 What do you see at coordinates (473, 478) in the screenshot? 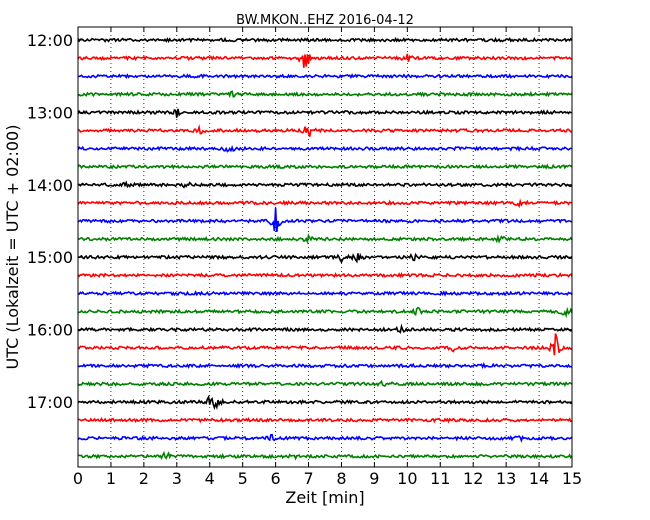
I see `x-tick-label-12: 12` at bounding box center [473, 478].